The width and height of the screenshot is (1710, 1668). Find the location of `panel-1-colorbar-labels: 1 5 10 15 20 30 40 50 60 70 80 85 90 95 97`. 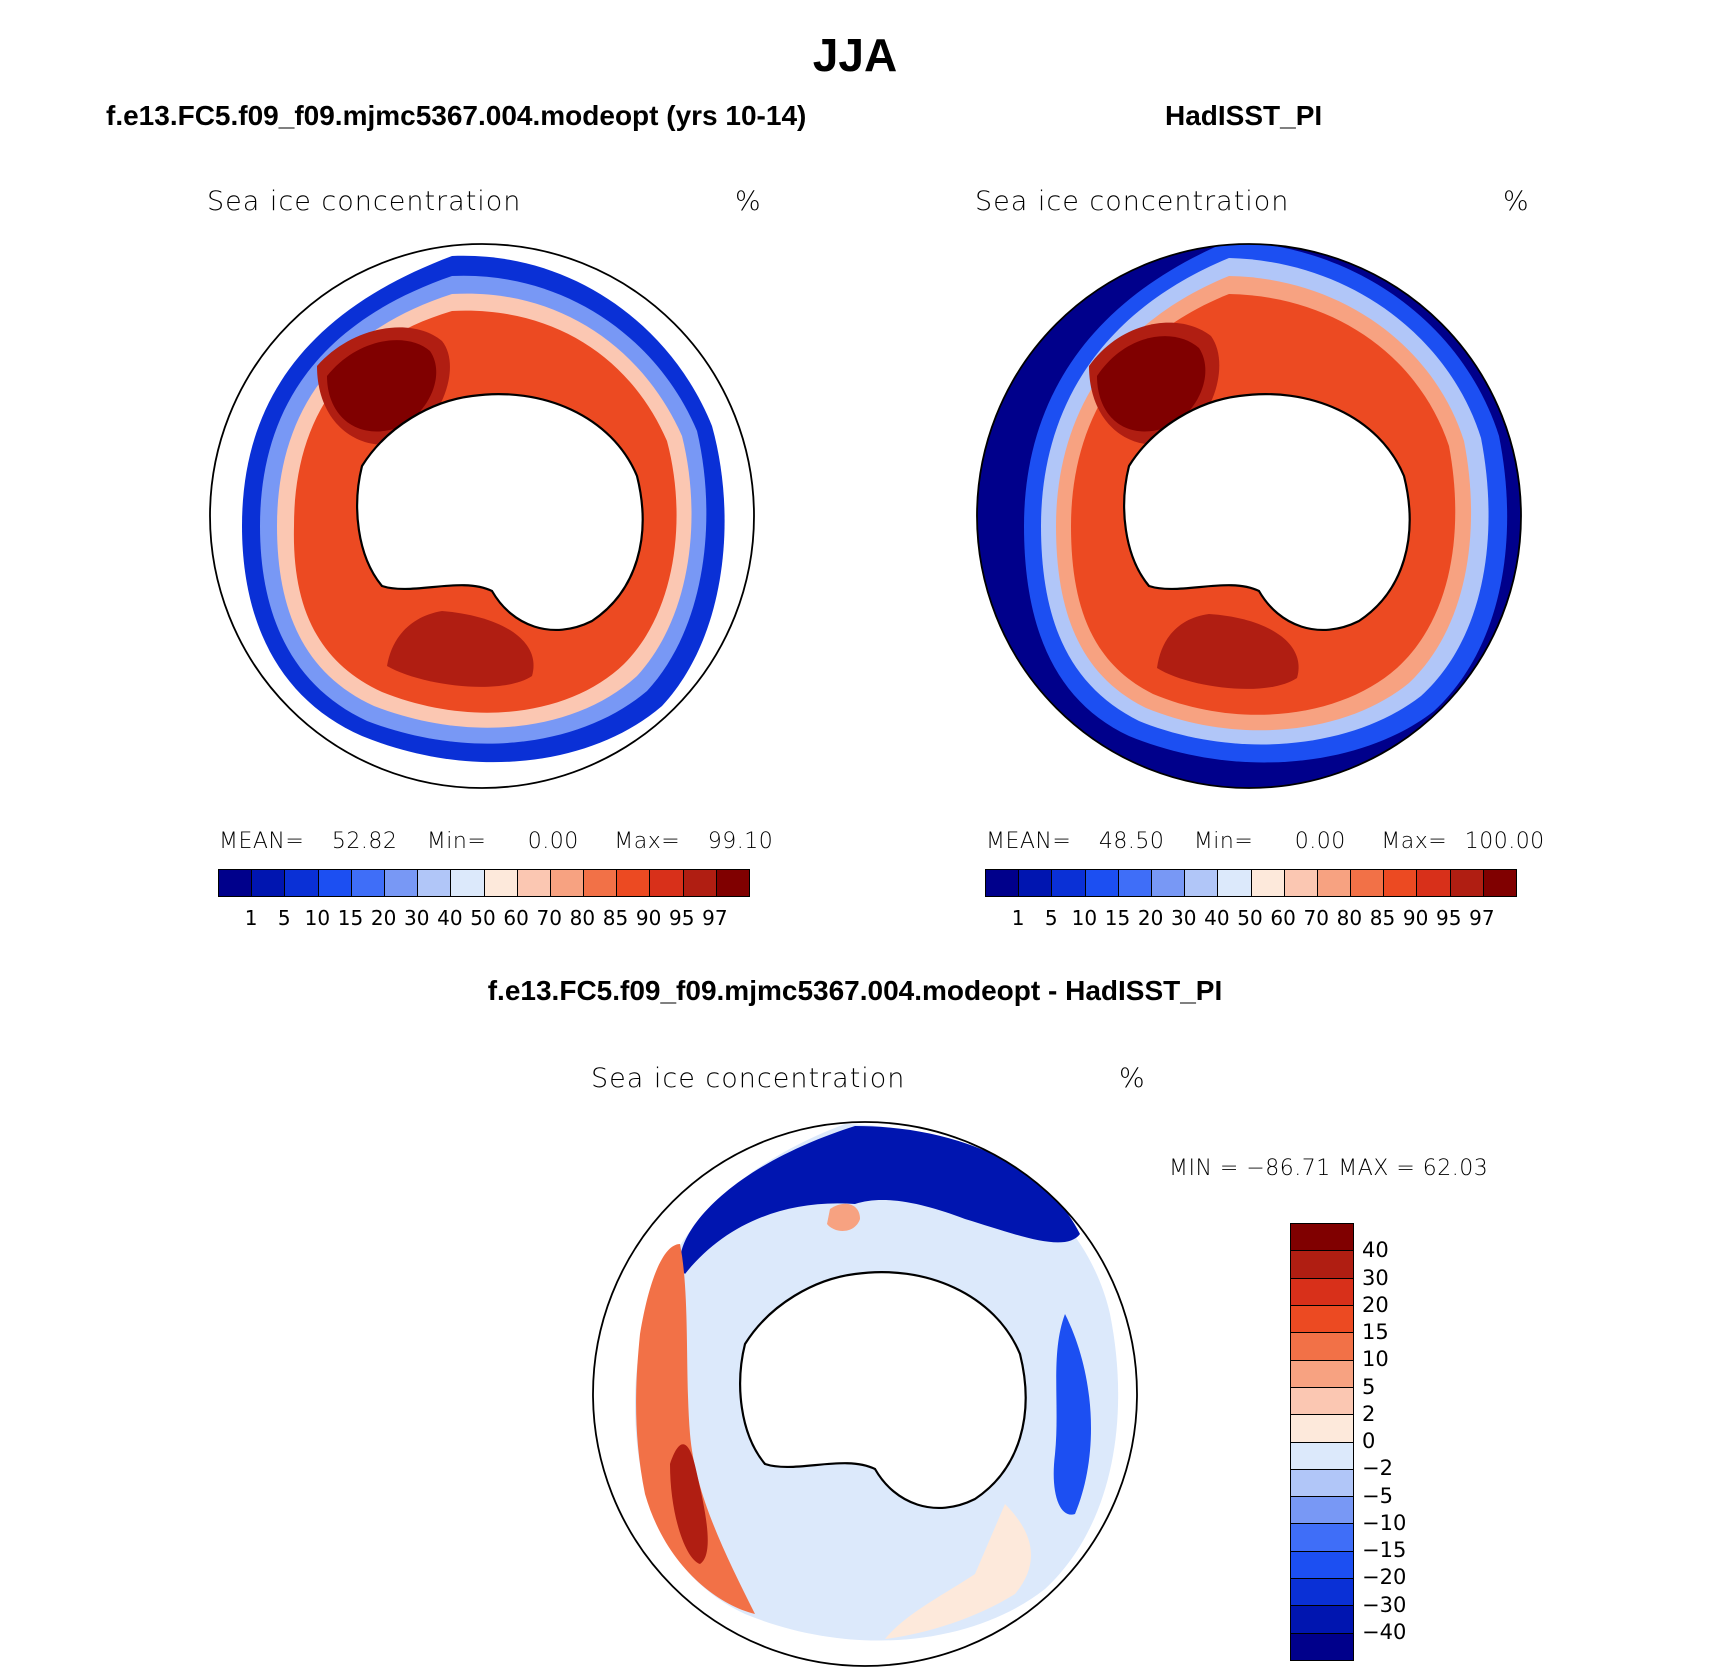

panel-1-colorbar-labels: 1 5 10 15 20 30 40 50 60 70 80 85 90 95 97 is located at coordinates (483, 918).